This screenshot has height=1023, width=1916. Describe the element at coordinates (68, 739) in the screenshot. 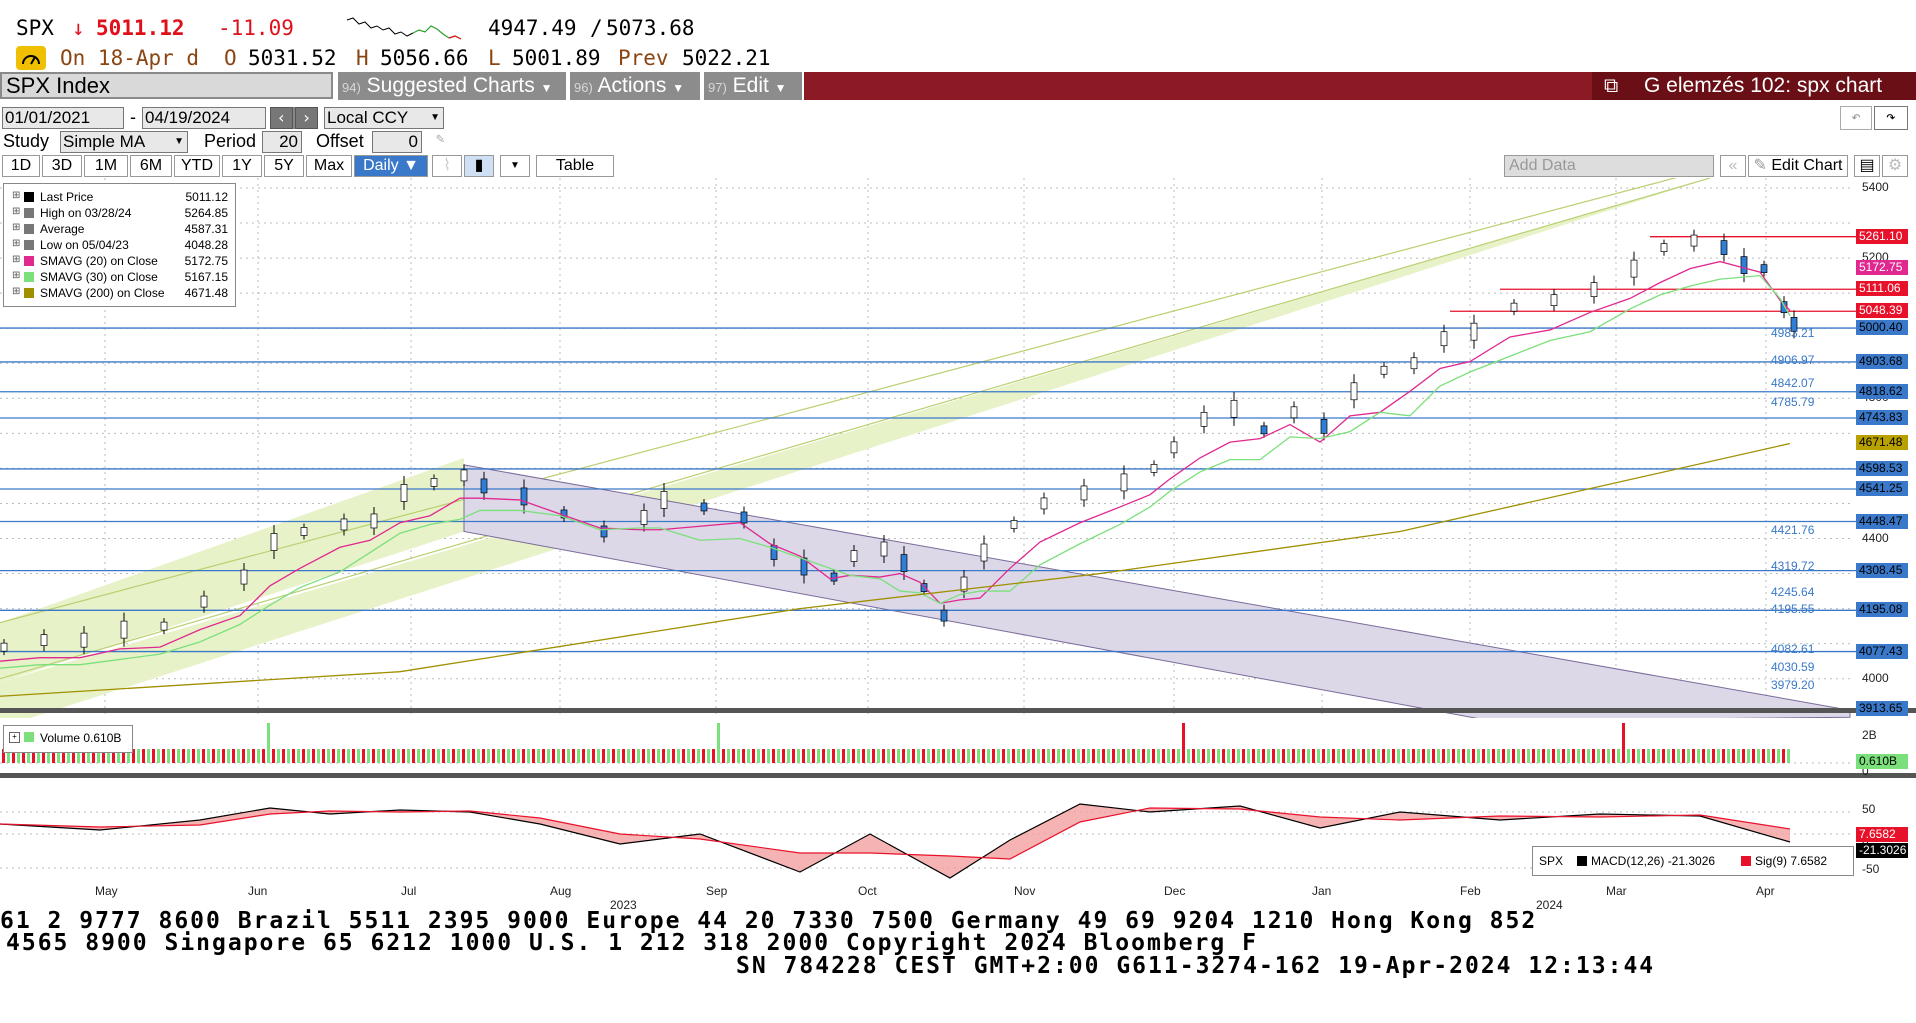

I see `volume-legend: + Volume 0.610B` at that location.